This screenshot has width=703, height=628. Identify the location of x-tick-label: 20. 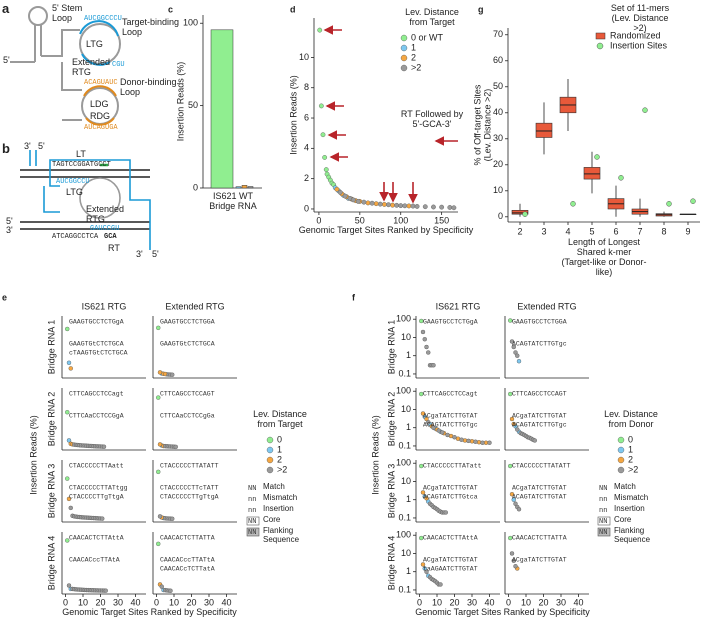
(191, 602).